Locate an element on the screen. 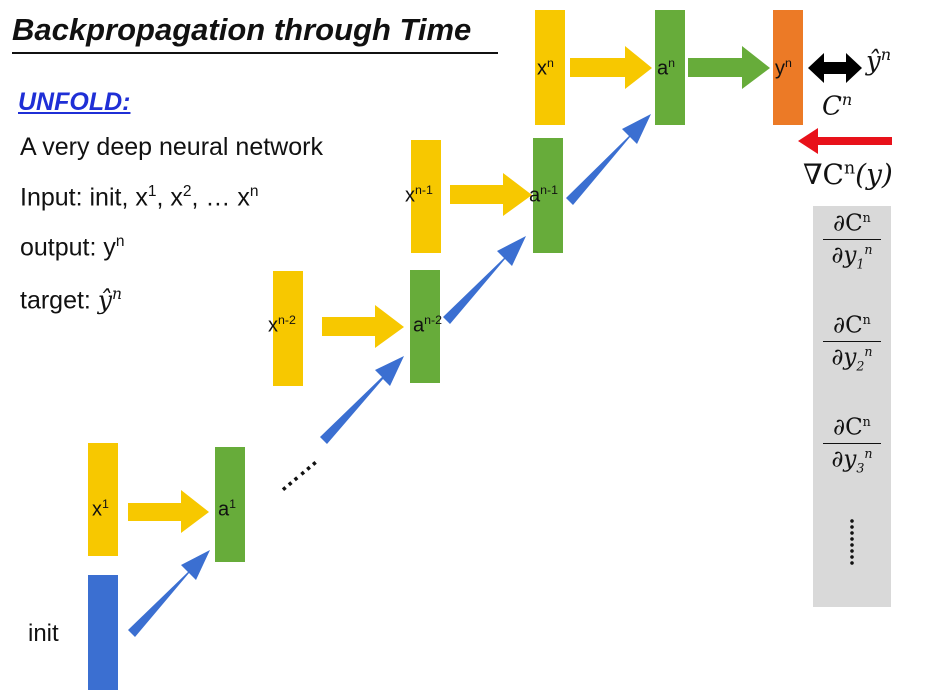 The image size is (930, 698). an-label: an is located at coordinates (666, 68).